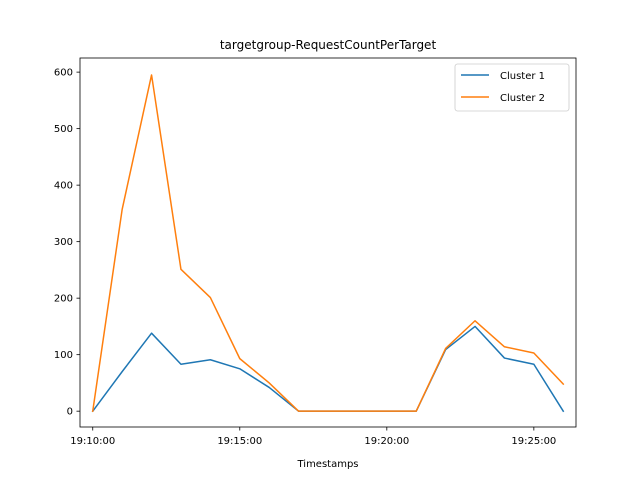  I want to click on x-axis-label: Timestamps, so click(327, 464).